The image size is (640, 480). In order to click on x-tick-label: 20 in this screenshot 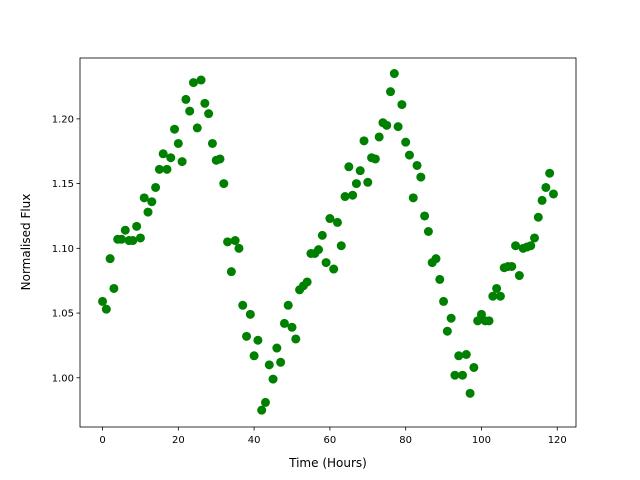, I will do `click(178, 440)`.